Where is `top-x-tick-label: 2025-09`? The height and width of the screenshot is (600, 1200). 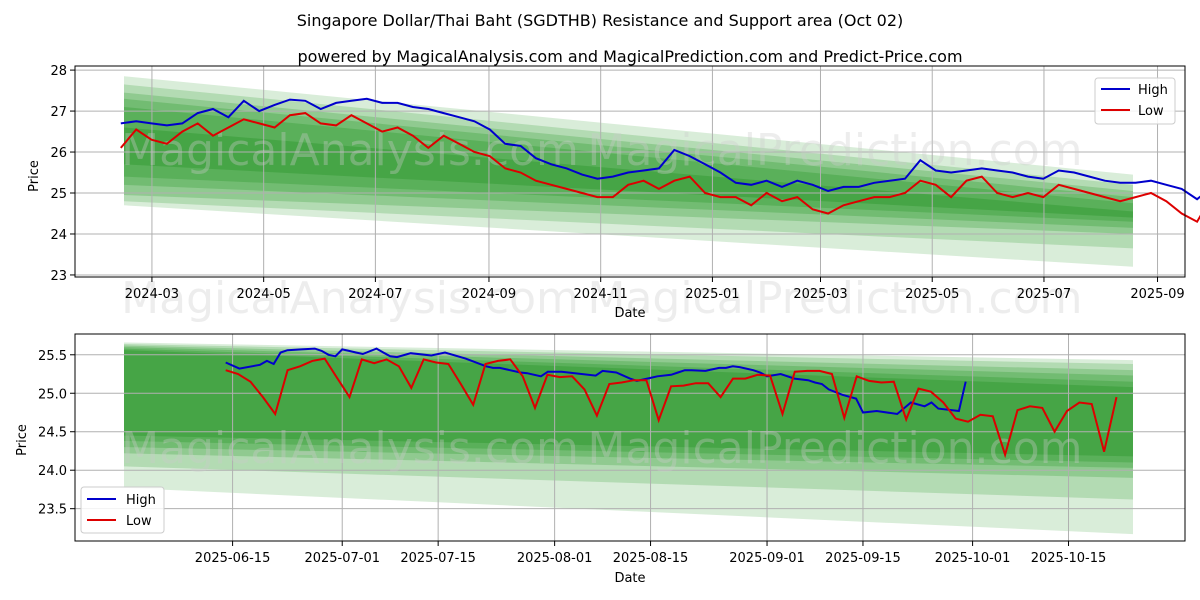 top-x-tick-label: 2025-09 is located at coordinates (1157, 294).